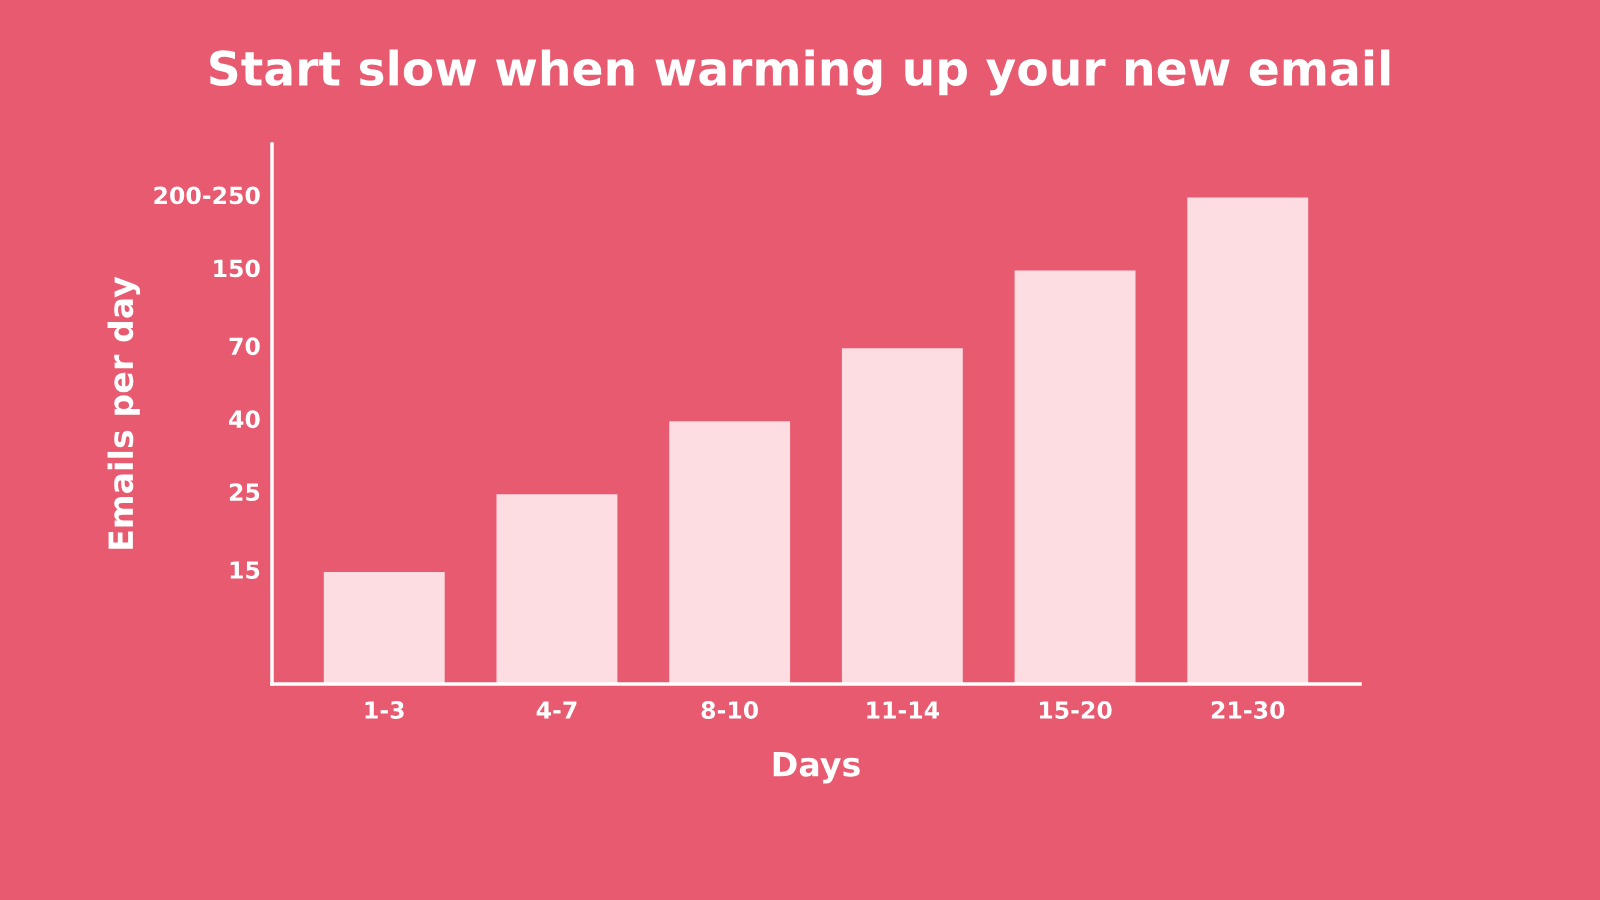 The width and height of the screenshot is (1600, 900). What do you see at coordinates (556, 710) in the screenshot?
I see `x-tick-label: 4-7` at bounding box center [556, 710].